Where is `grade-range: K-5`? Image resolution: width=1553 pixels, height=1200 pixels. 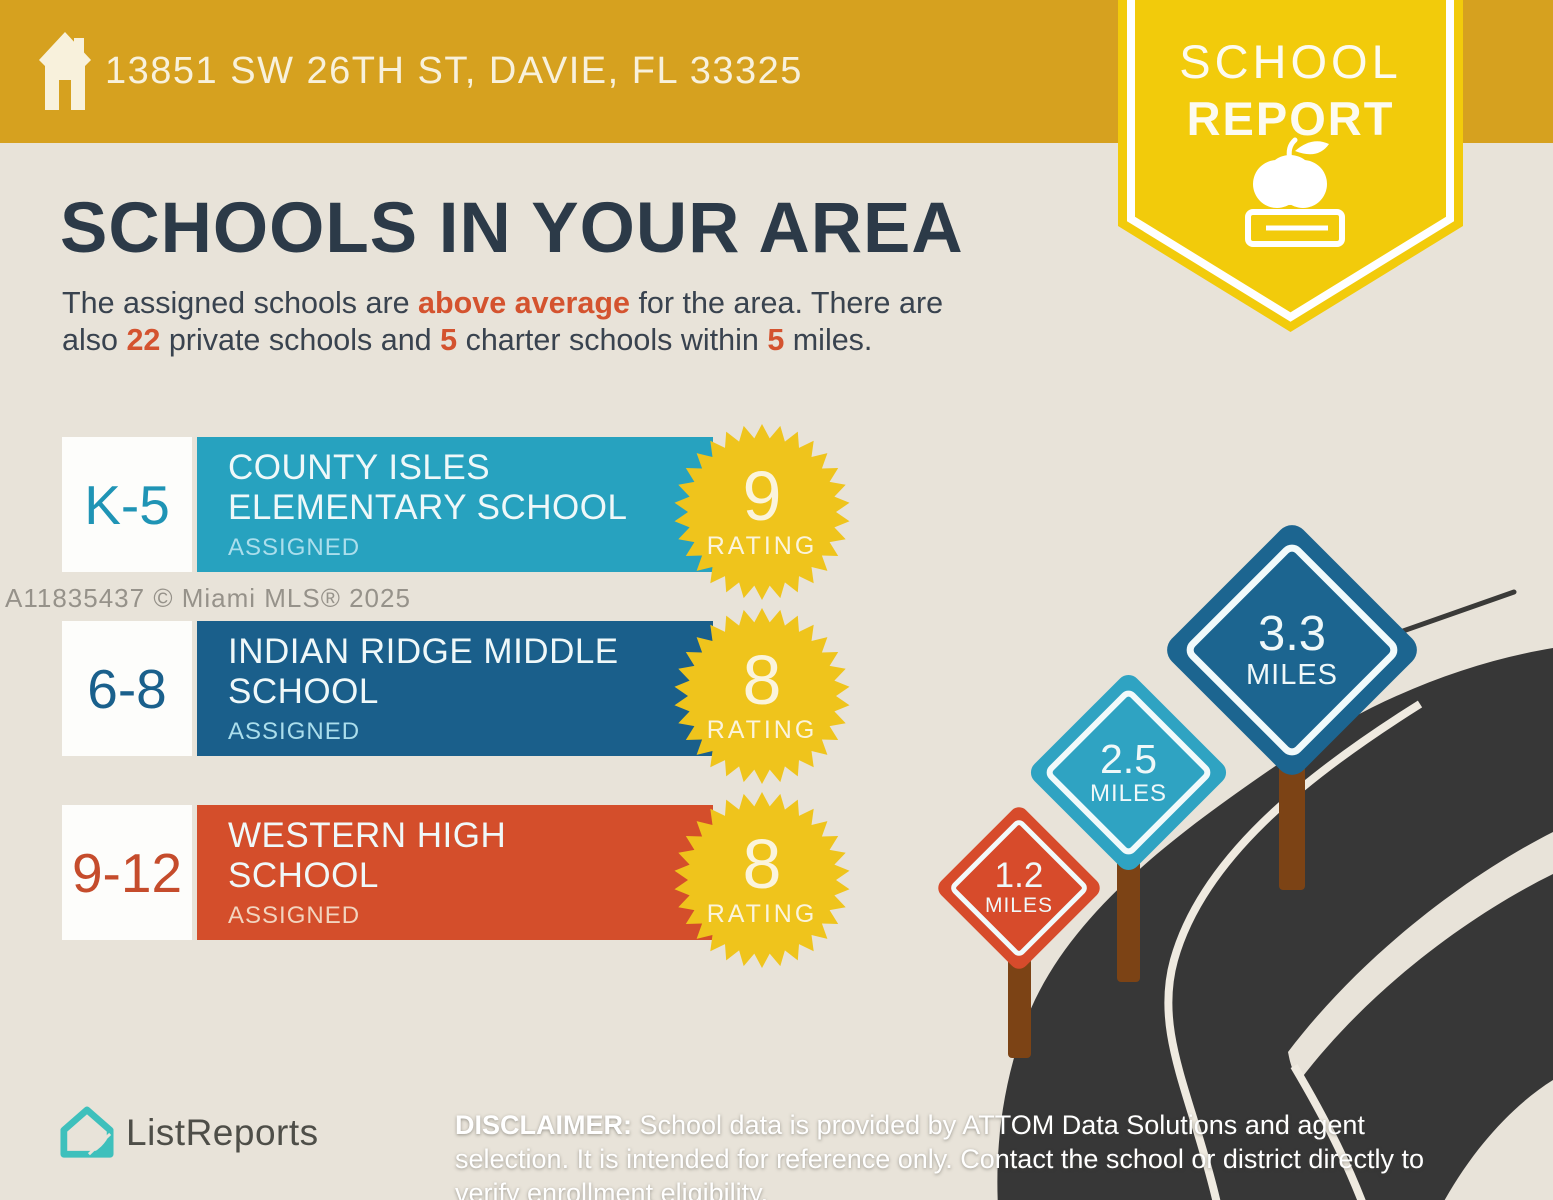
grade-range: K-5 is located at coordinates (127, 504).